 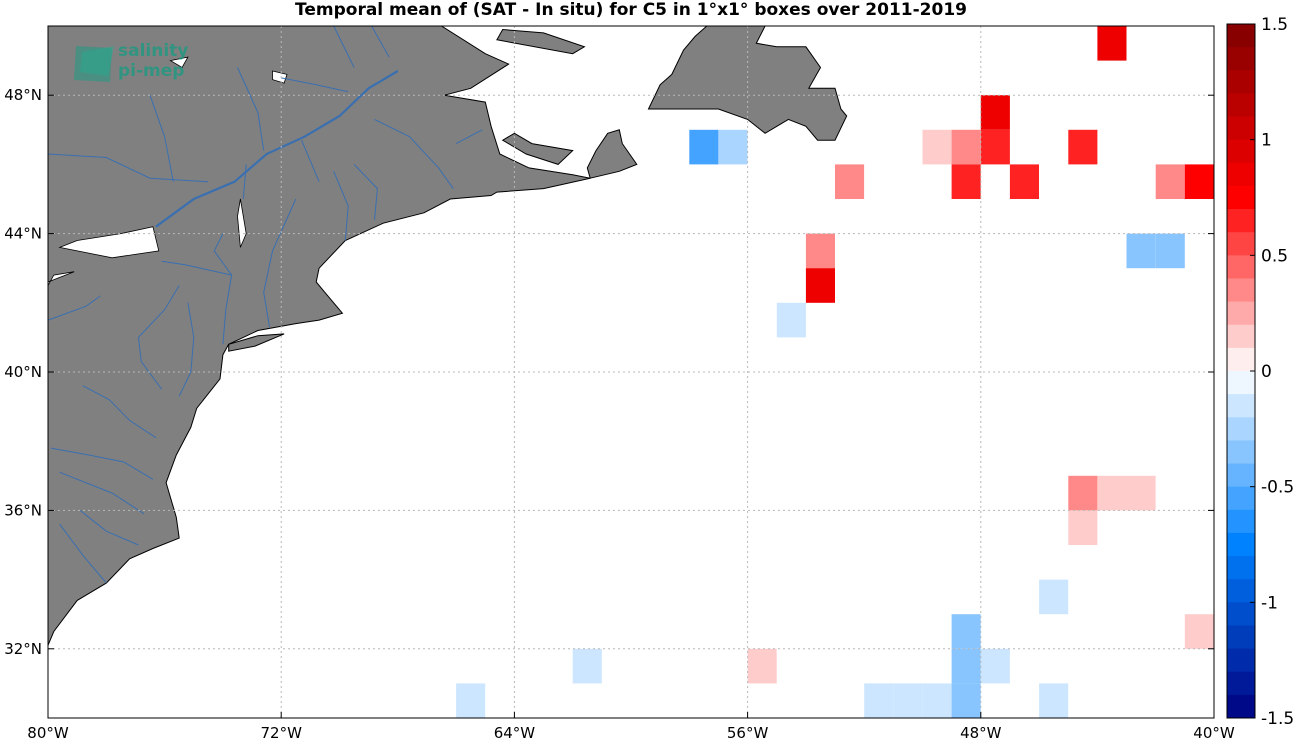 What do you see at coordinates (981, 732) in the screenshot?
I see `lon-tick-label: 48°W` at bounding box center [981, 732].